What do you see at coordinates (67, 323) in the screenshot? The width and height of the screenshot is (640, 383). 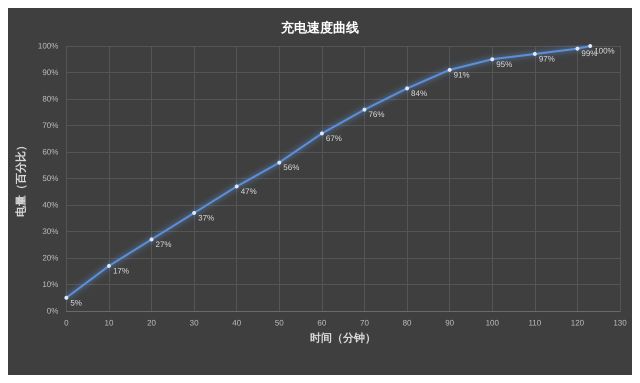 I see `x-tick-label: 0` at bounding box center [67, 323].